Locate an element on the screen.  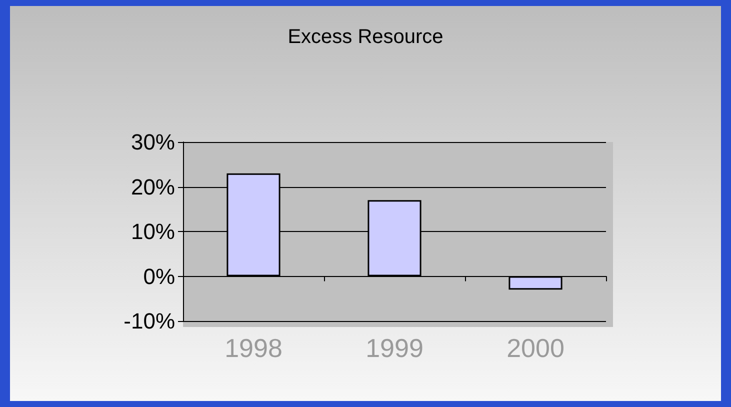
x-tick-label: 2000 is located at coordinates (535, 348).